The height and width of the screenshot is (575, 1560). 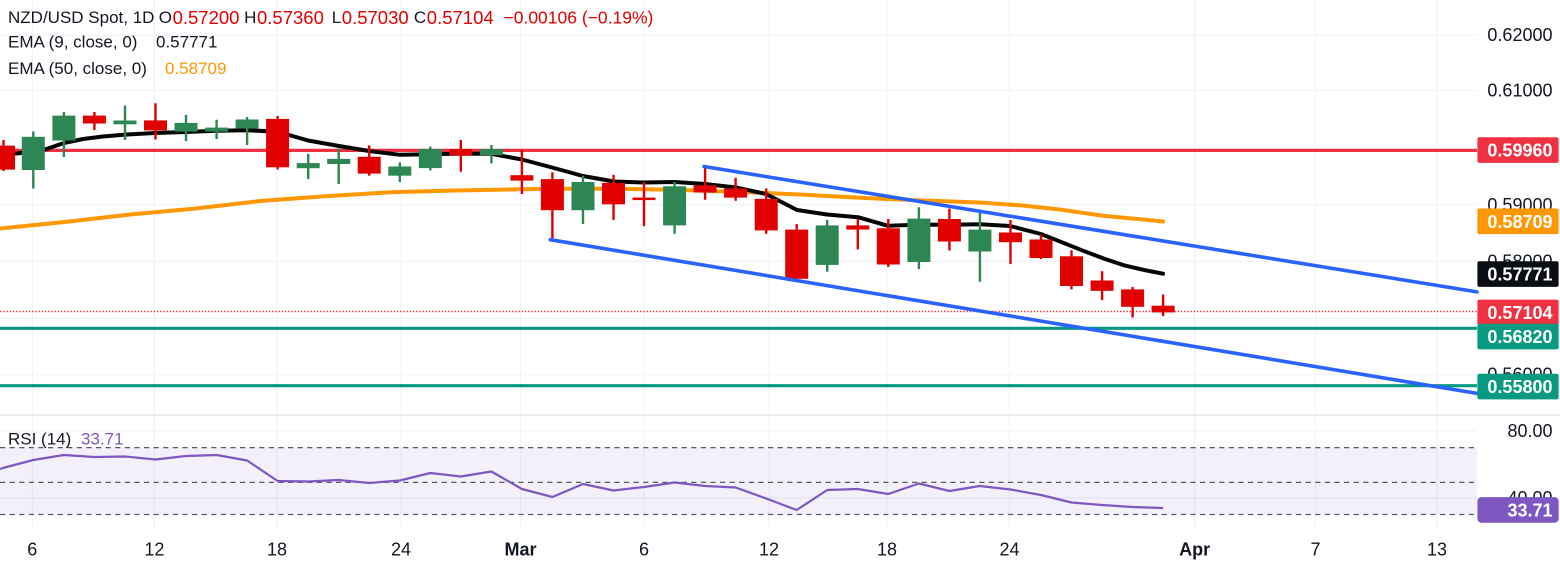 What do you see at coordinates (336, 17) in the screenshot?
I see `svg-text: L` at bounding box center [336, 17].